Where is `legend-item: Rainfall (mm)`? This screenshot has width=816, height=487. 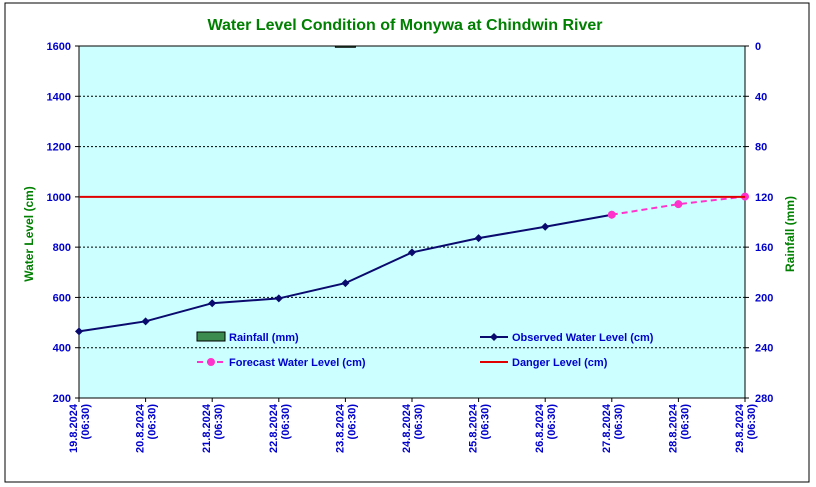
legend-item: Rainfall (mm) is located at coordinates (247, 337).